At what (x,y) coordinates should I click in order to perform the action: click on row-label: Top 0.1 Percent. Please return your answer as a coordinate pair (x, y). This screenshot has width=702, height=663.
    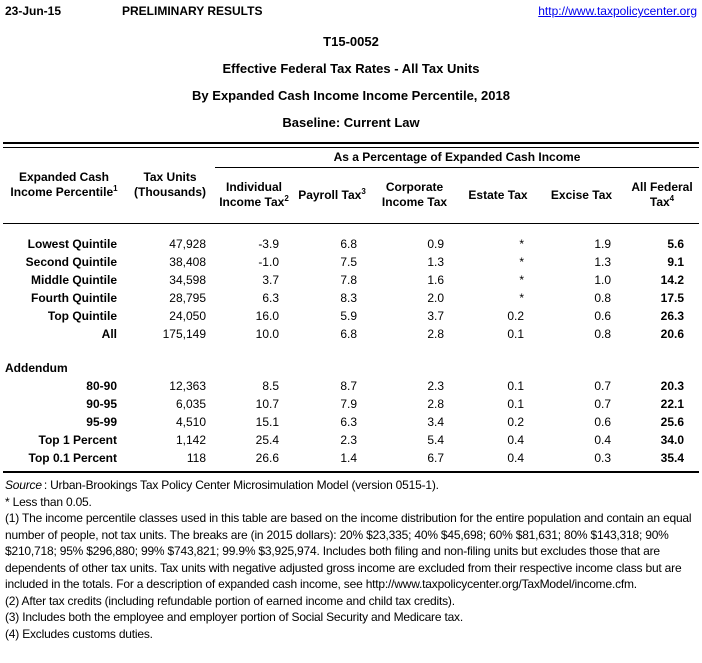
    Looking at the image, I should click on (72, 458).